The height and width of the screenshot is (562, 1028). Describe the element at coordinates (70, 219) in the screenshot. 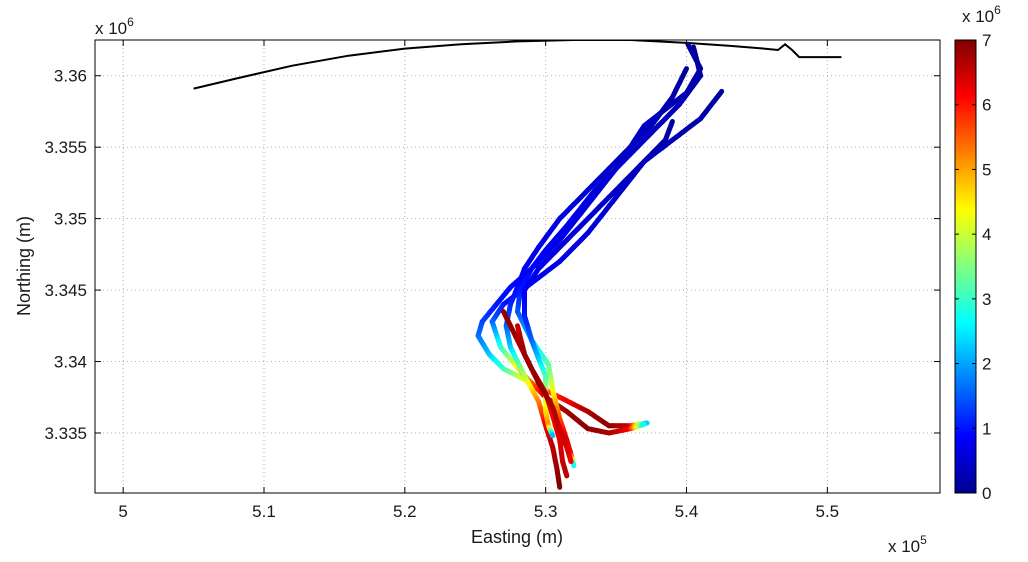

I see `y-tick-label: 3.35` at that location.